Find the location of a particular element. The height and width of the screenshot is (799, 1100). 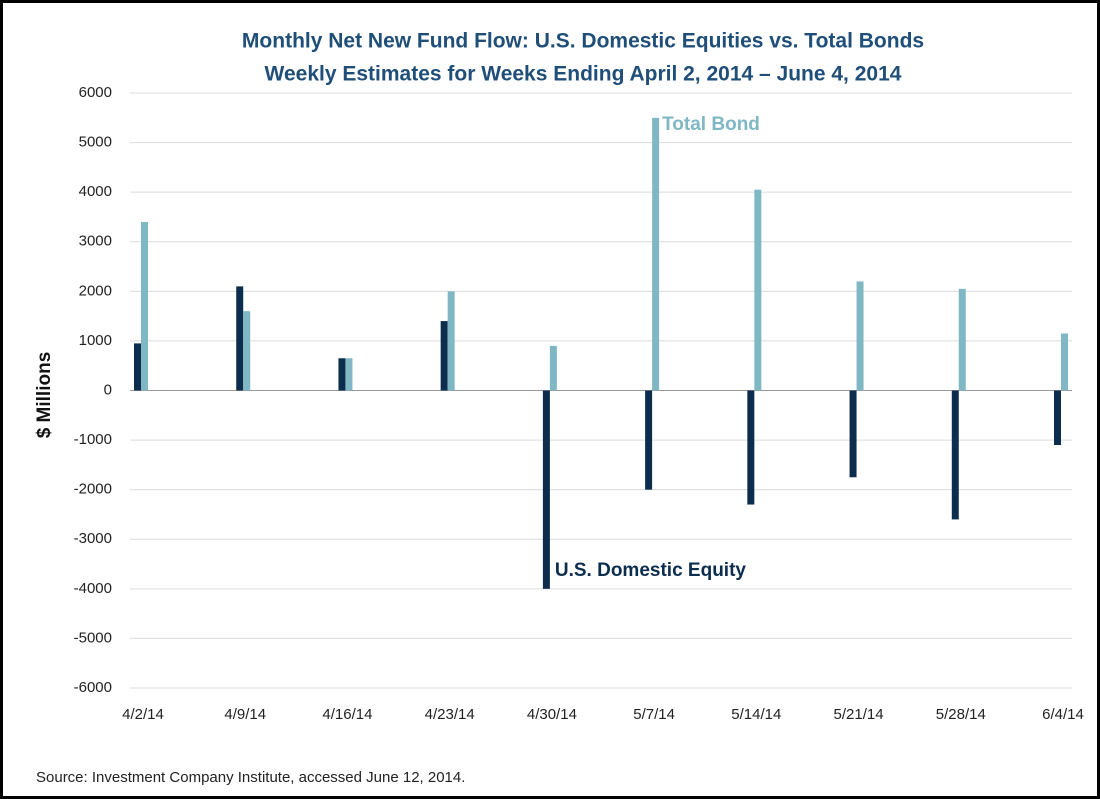

x-tick-label: 5/14/14 is located at coordinates (756, 714).